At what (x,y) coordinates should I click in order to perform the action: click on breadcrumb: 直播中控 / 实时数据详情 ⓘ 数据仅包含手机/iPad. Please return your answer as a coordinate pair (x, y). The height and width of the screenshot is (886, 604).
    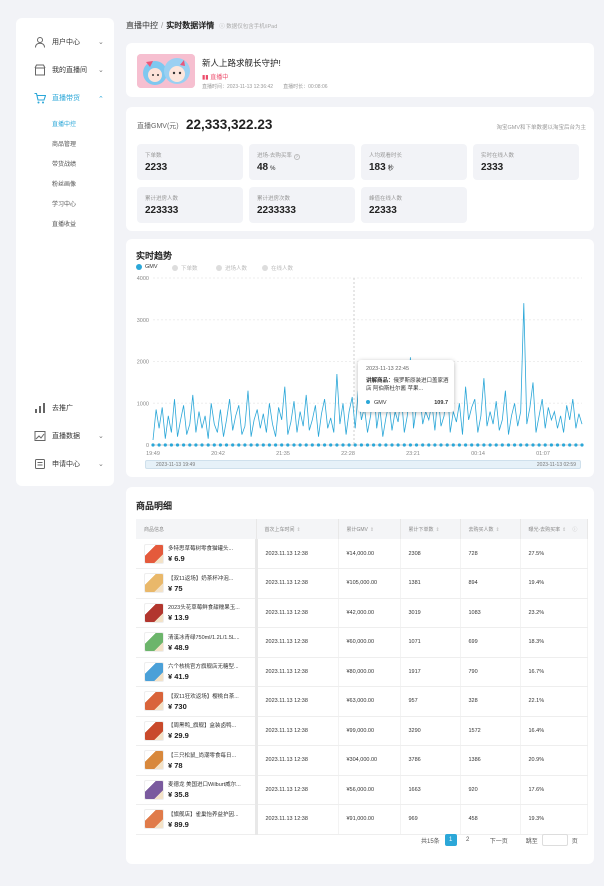
    Looking at the image, I should click on (201, 25).